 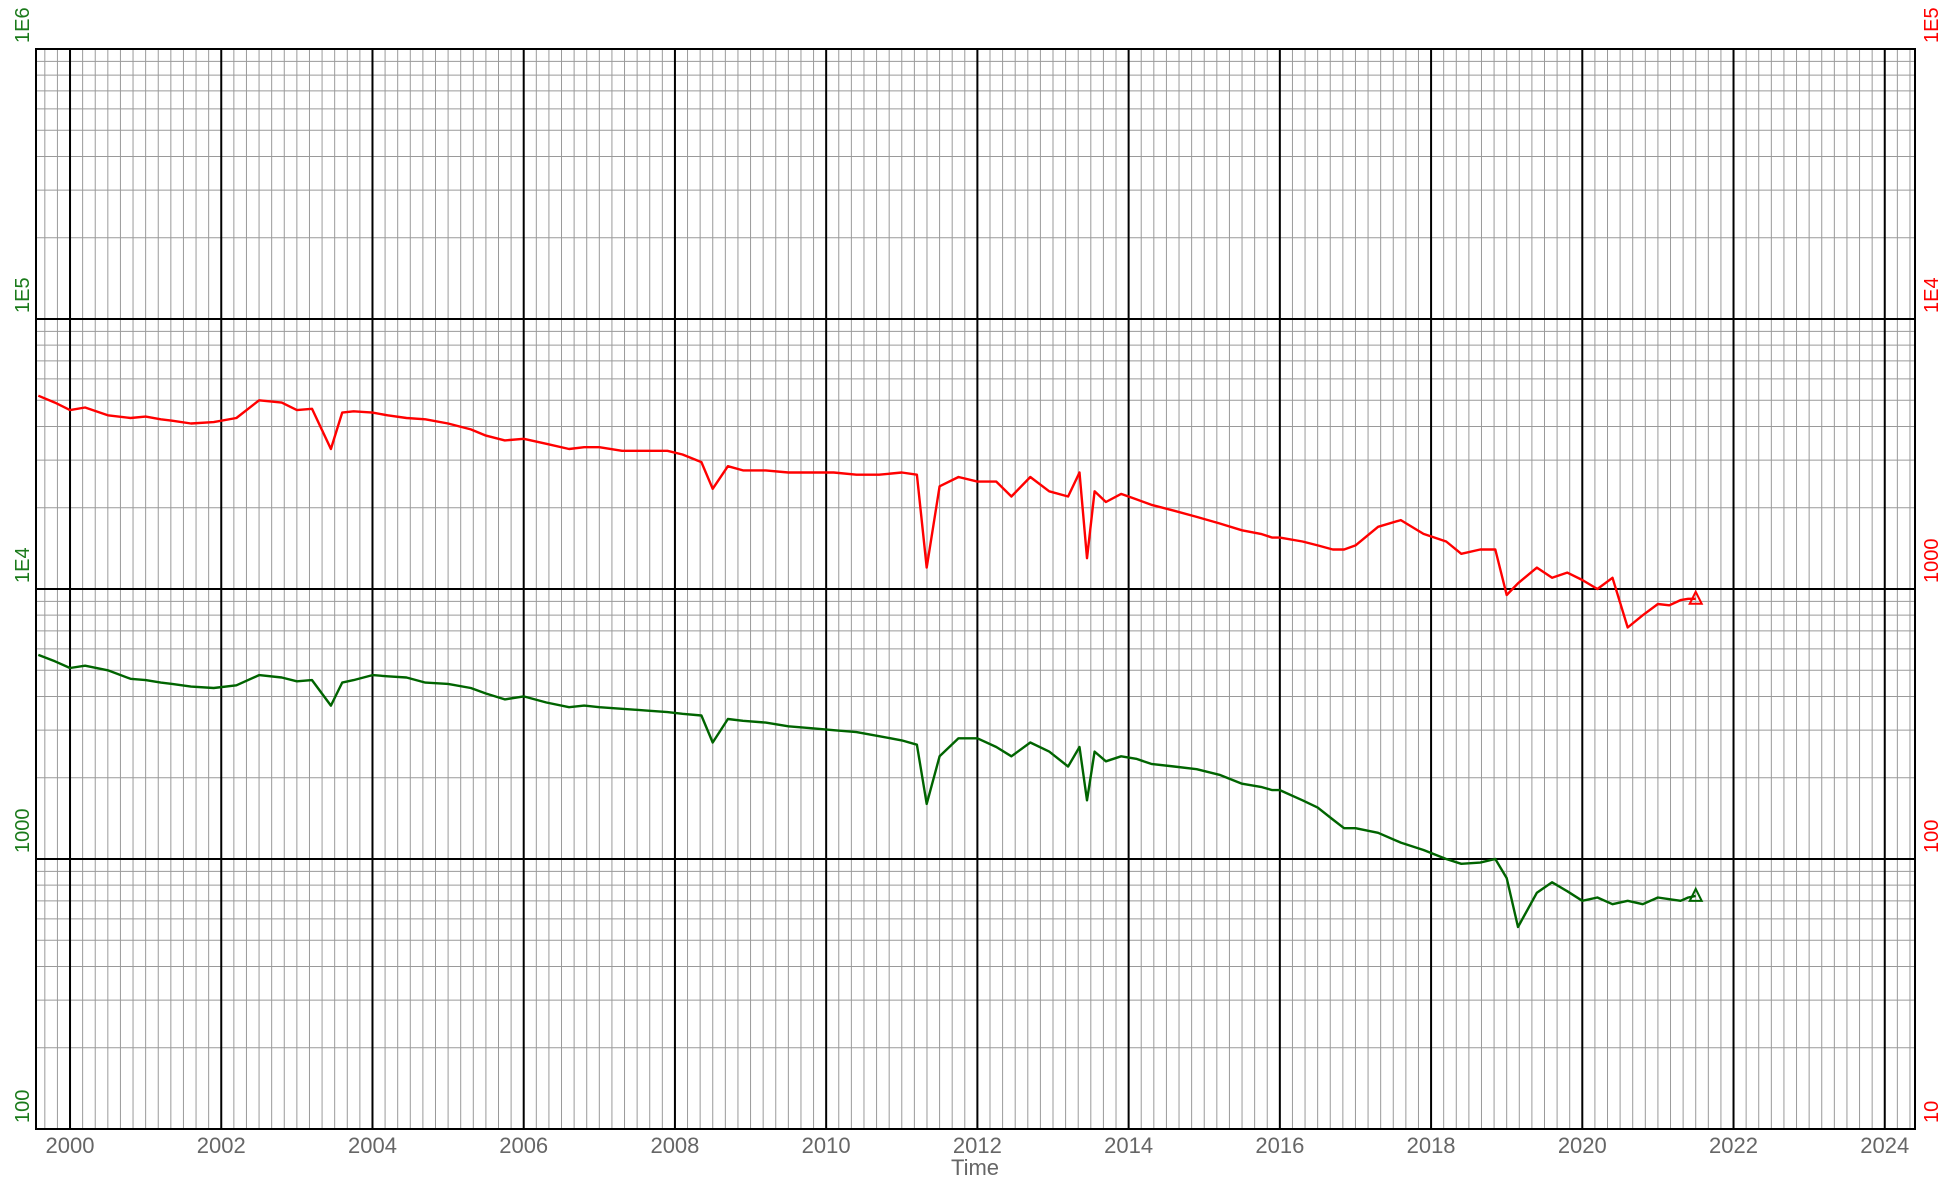 I want to click on x-axis-label: Time, so click(x=975, y=1167).